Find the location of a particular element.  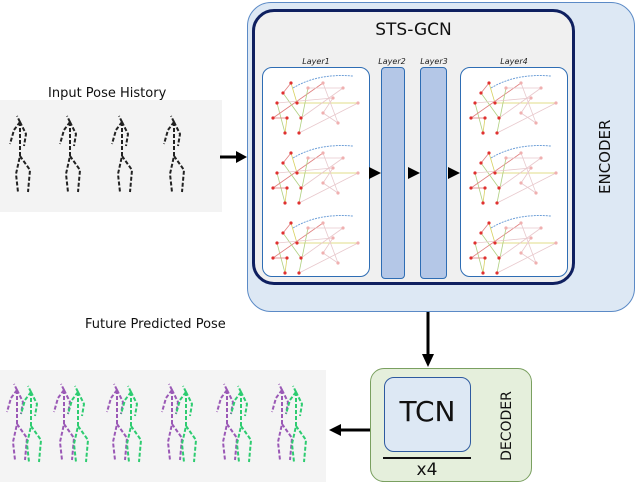

arrow-input-to-encoder is located at coordinates (233, 157).